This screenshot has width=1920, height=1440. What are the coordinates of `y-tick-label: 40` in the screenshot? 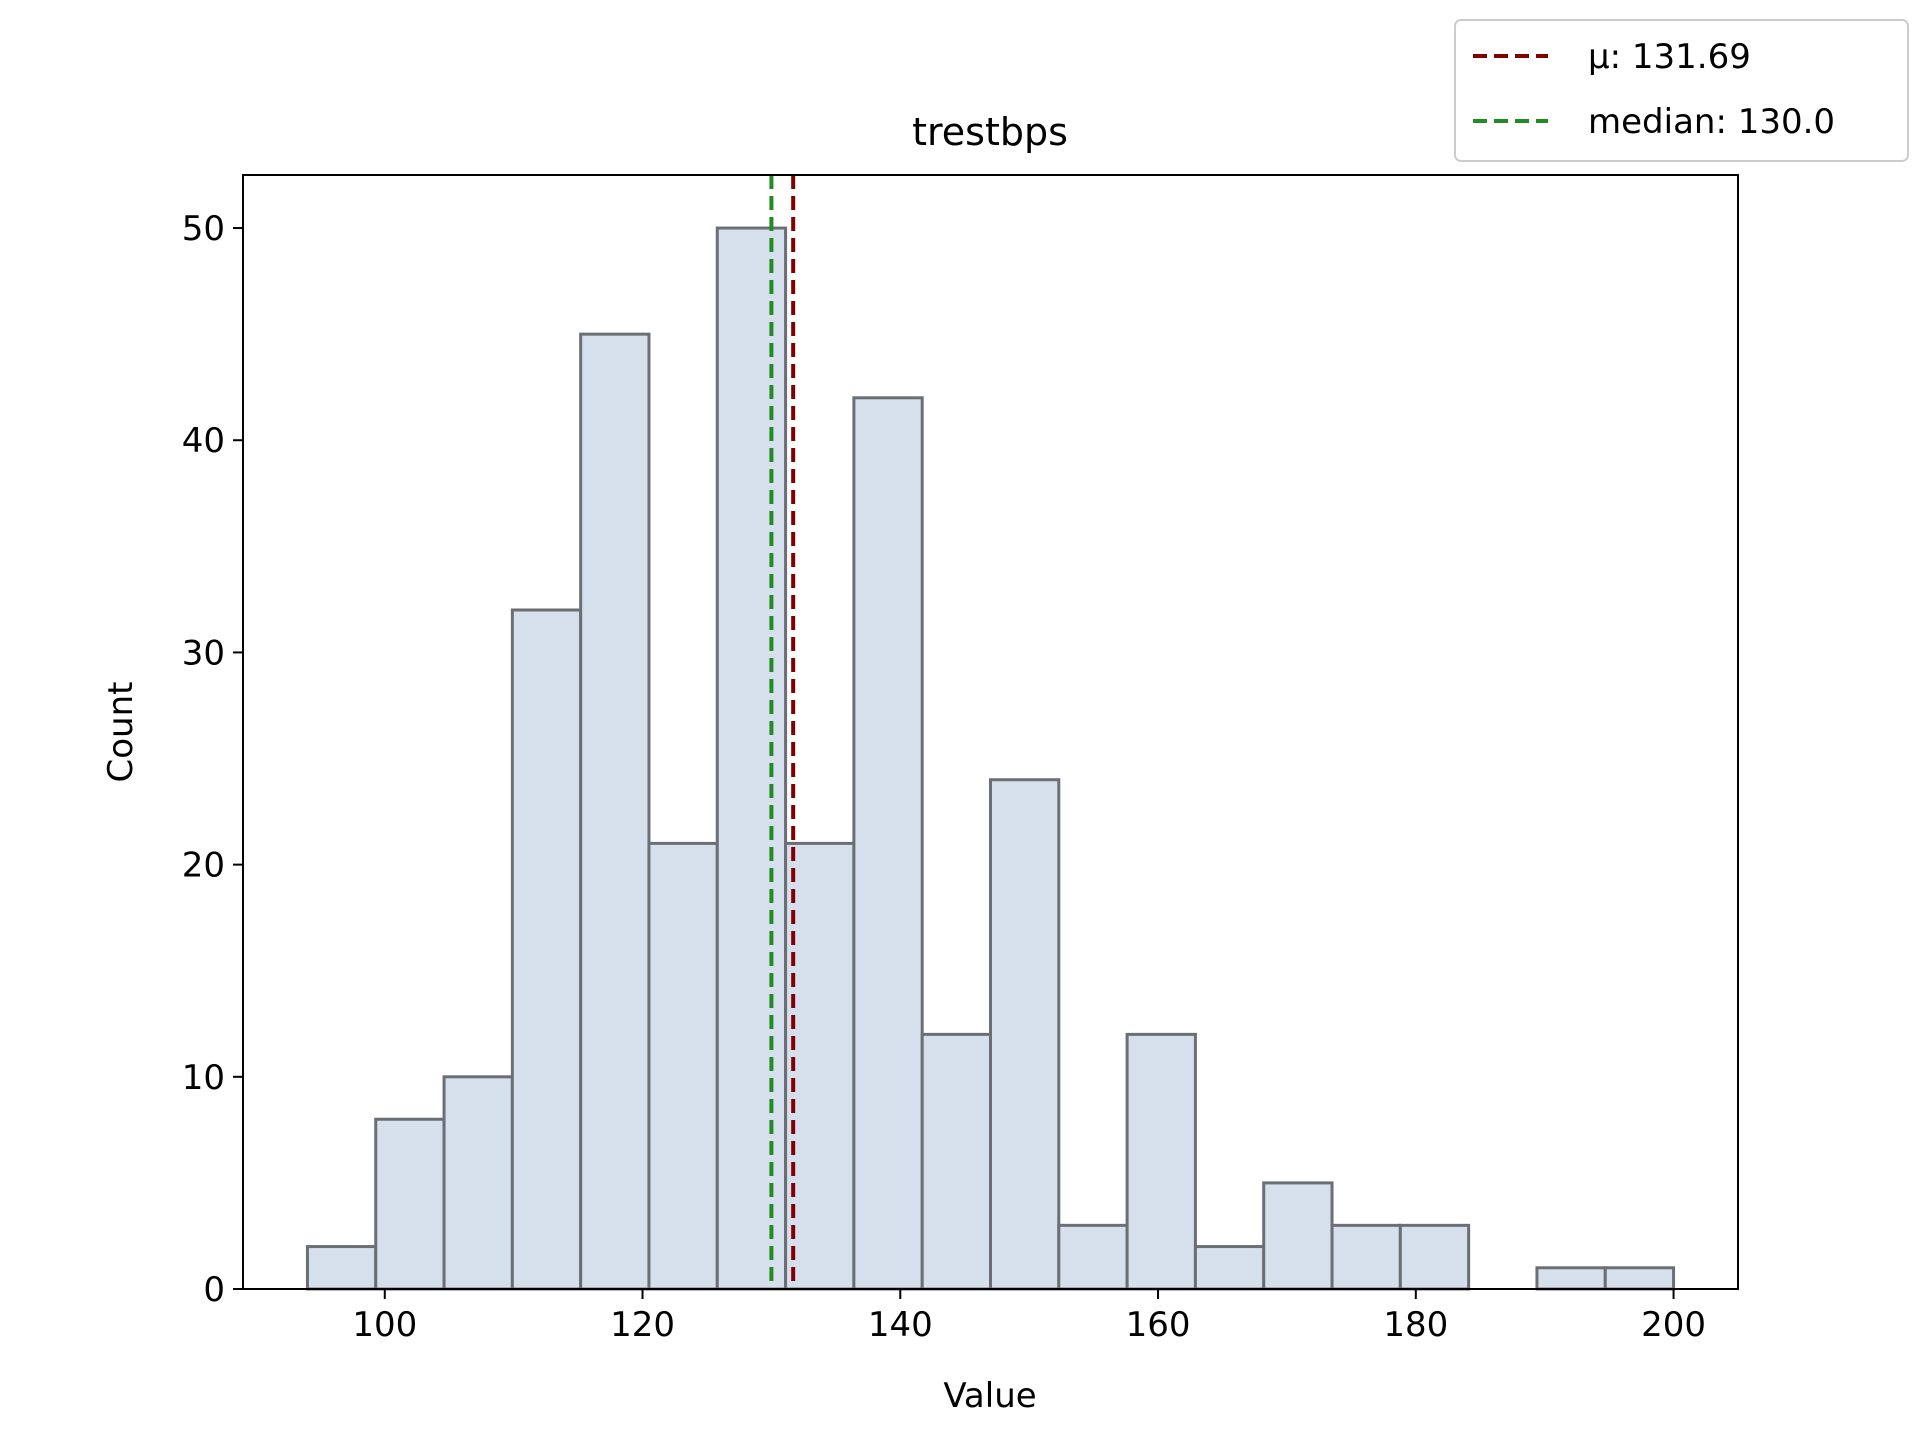 It's located at (203, 441).